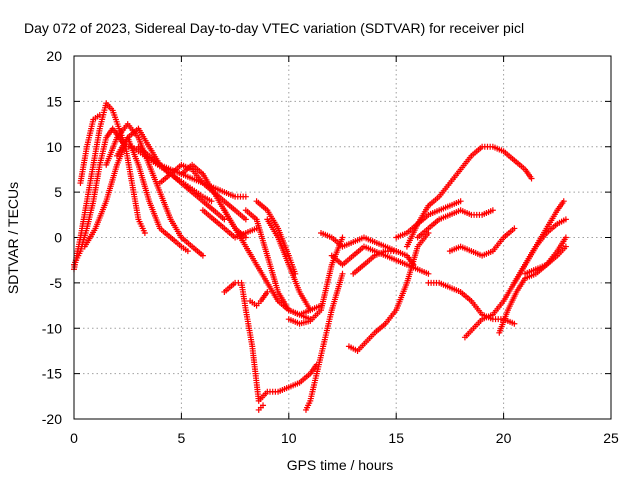  What do you see at coordinates (52, 328) in the screenshot?
I see `y-tick-label: -10` at bounding box center [52, 328].